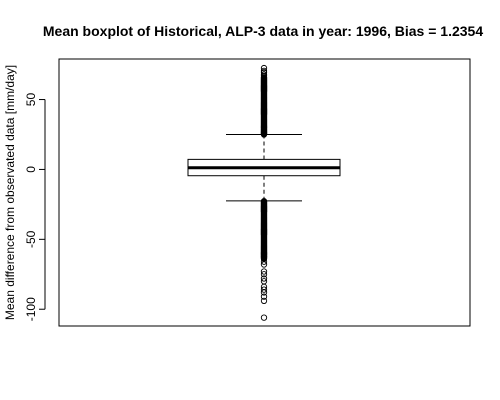 Image resolution: width=500 pixels, height=400 pixels. I want to click on y-tick-label: -100, so click(31, 309).